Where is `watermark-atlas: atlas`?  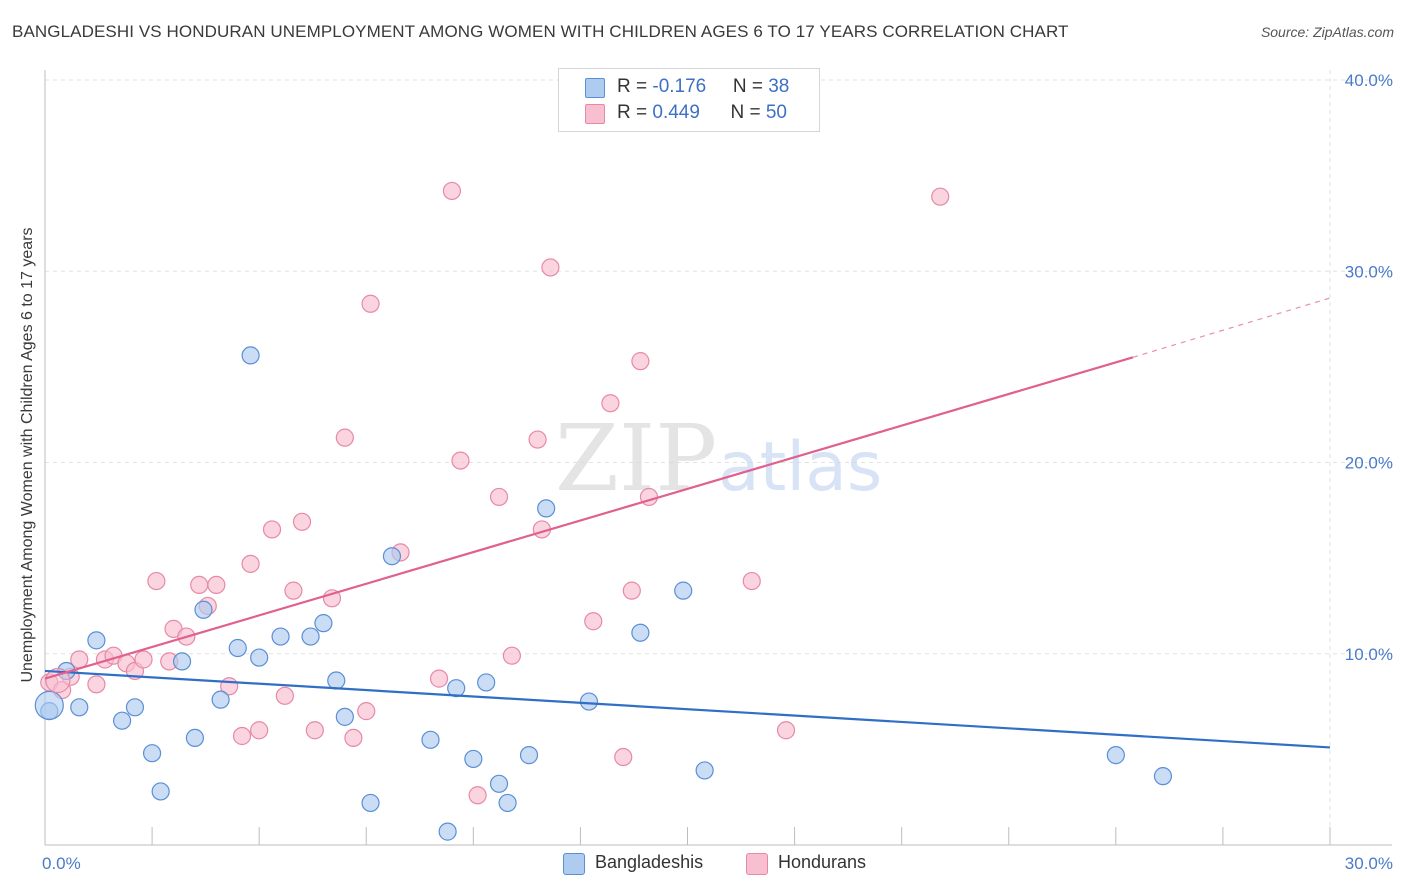 watermark-atlas: atlas is located at coordinates (800, 467).